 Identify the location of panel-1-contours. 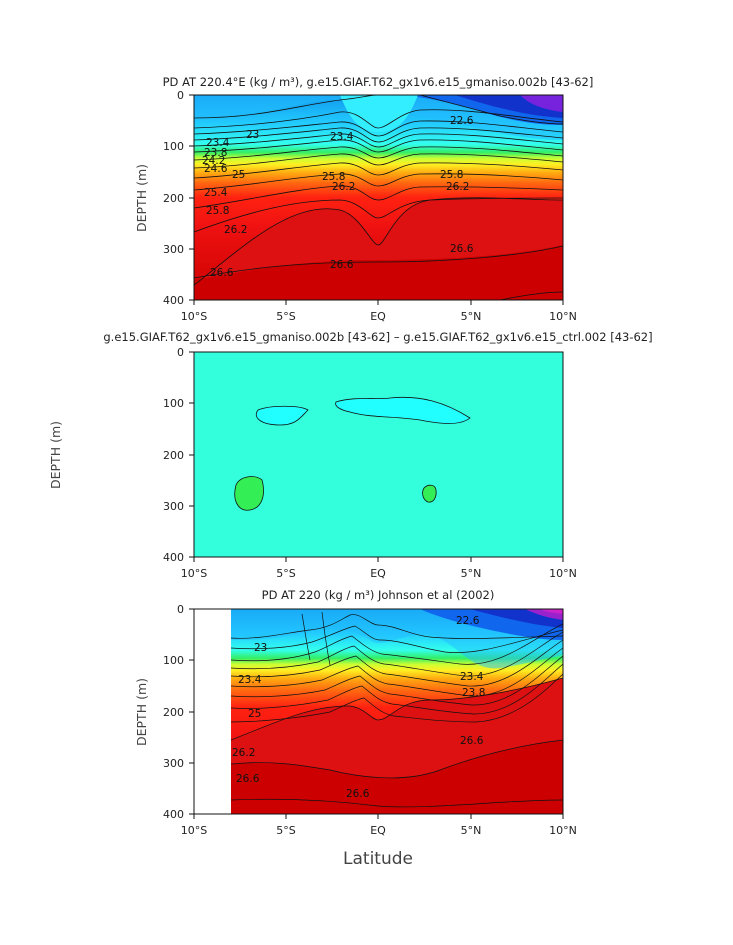
(378, 197).